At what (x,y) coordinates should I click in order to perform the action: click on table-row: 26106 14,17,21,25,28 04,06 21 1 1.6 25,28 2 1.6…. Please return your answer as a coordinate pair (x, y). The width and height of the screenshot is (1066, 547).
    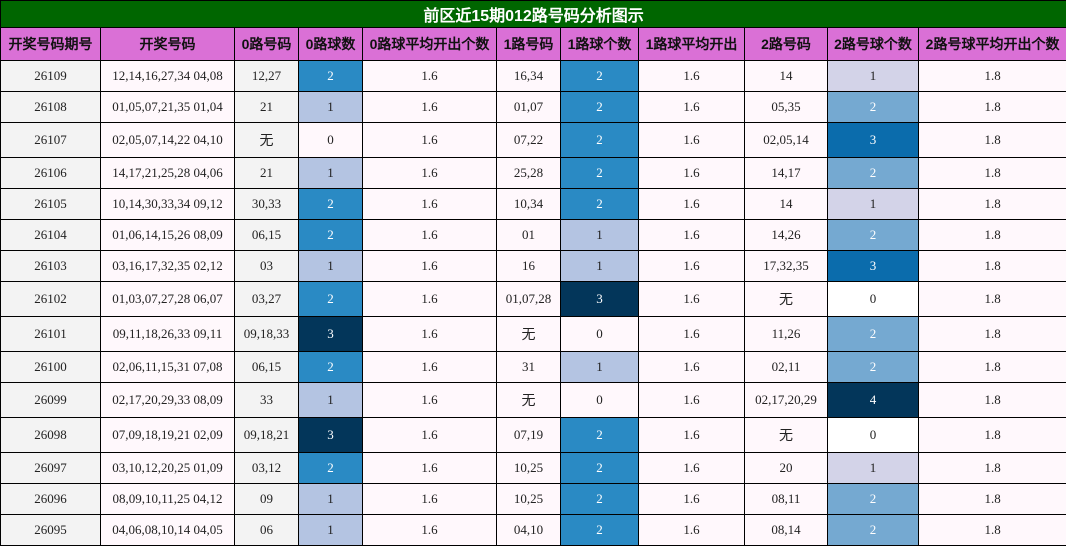
    Looking at the image, I should click on (533, 173).